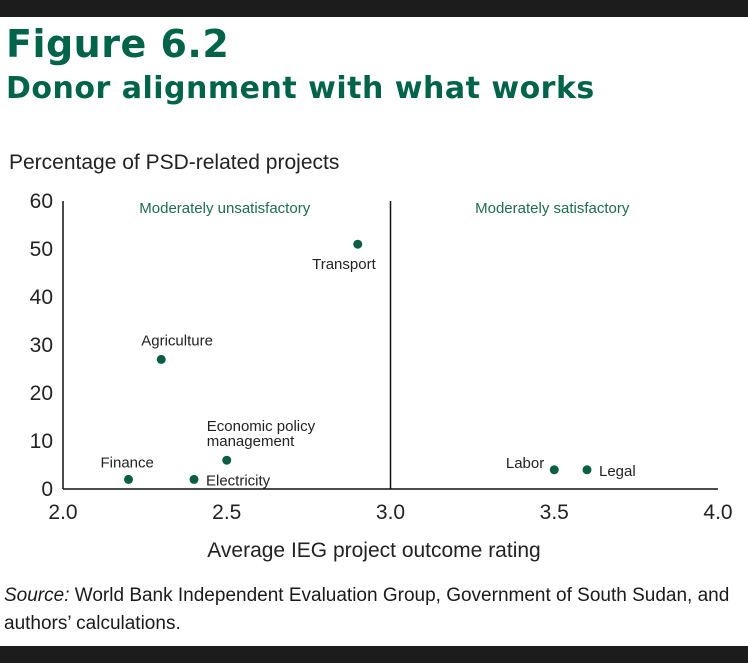 The image size is (748, 663). What do you see at coordinates (37, 595) in the screenshot?
I see `source-label: Source:` at bounding box center [37, 595].